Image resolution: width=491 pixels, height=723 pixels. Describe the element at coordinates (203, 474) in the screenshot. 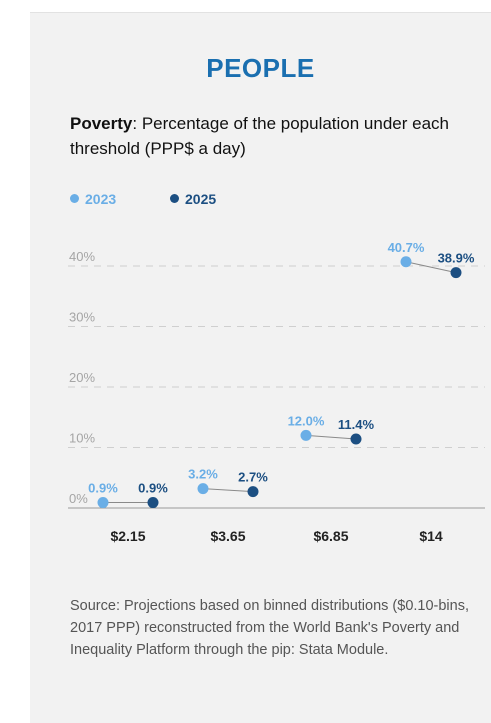

I see `data-label-2023: 3.2%` at that location.